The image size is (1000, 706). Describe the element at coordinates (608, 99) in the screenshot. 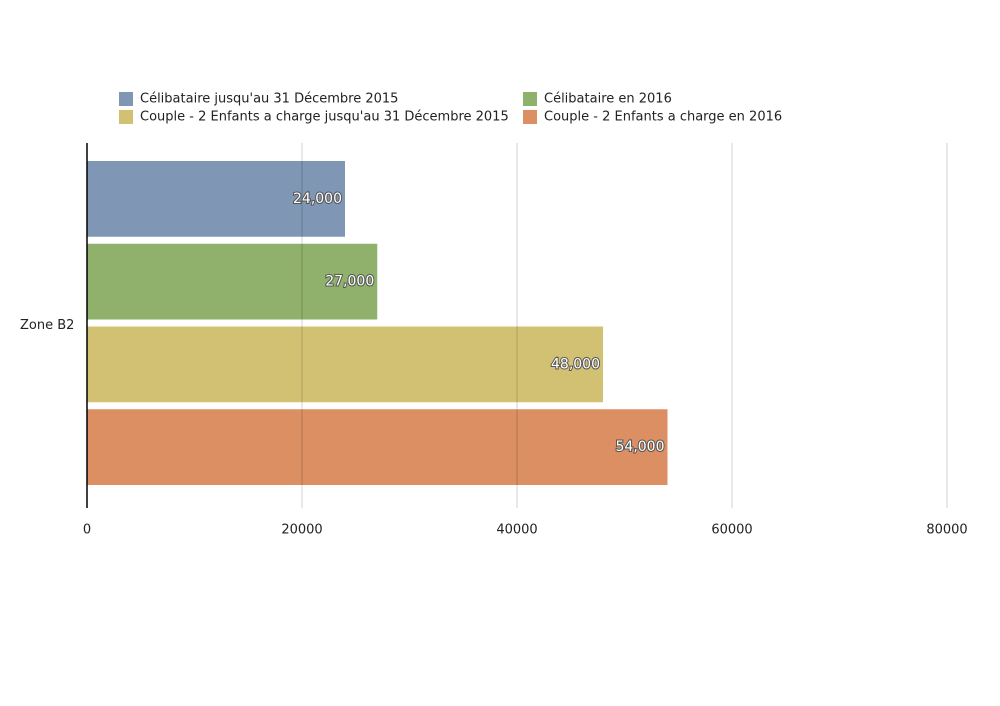

I see `legend-label: Célibataire en 2016` at that location.